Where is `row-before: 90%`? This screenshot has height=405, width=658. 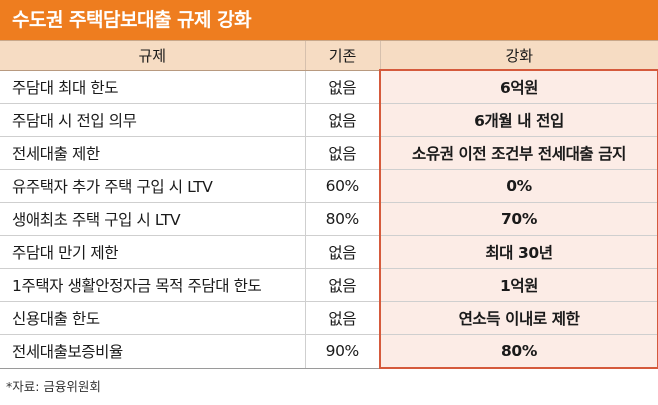 row-before: 90% is located at coordinates (343, 351).